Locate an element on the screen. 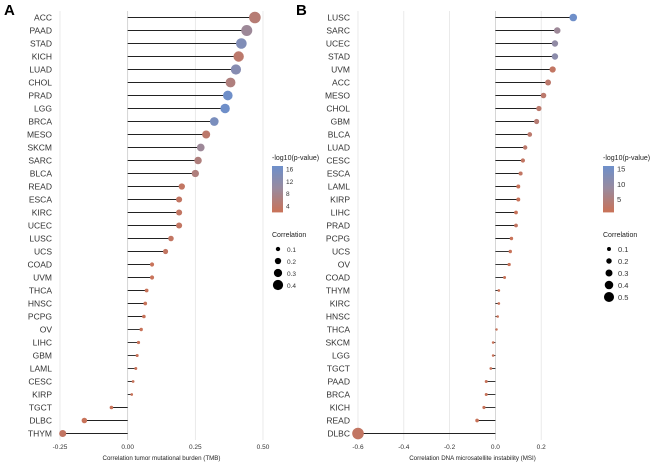 This screenshot has width=657, height=470. category-label: LAML is located at coordinates (41, 369).